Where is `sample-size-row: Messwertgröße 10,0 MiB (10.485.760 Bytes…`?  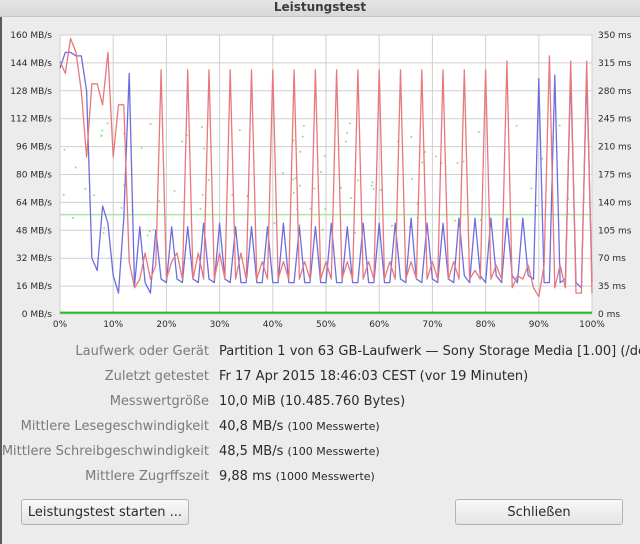
sample-size-row: Messwertgröße 10,0 MiB (10.485.760 Bytes… is located at coordinates (320, 404).